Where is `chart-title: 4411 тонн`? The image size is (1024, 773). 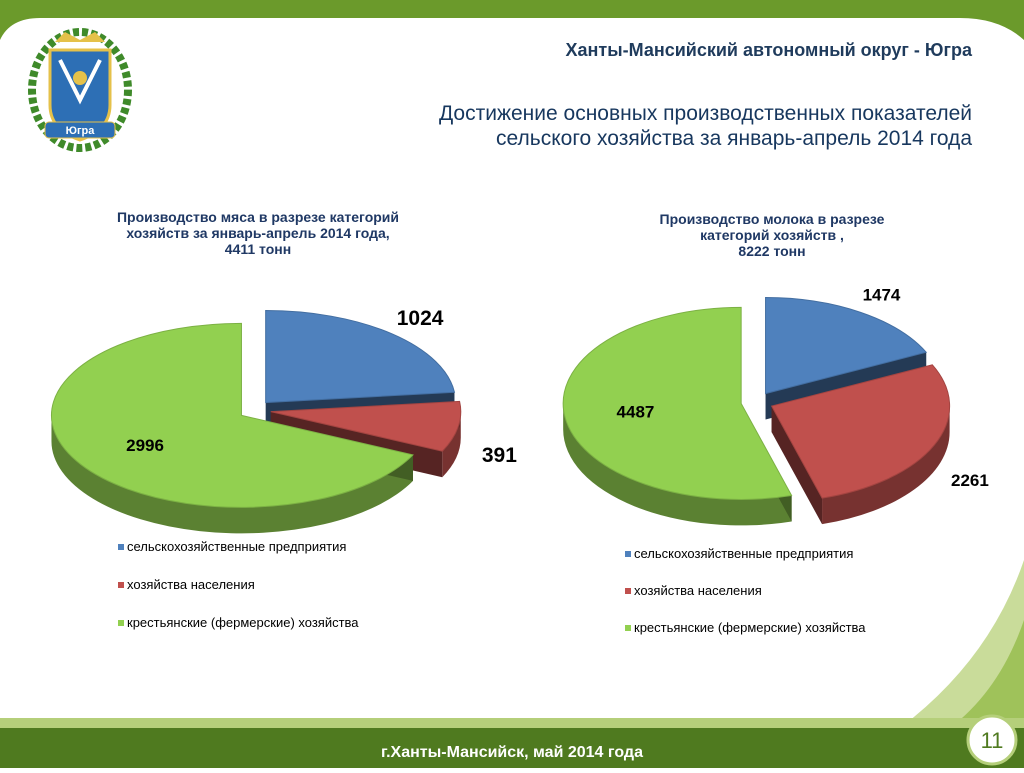
chart-title: 4411 тонн is located at coordinates (258, 249).